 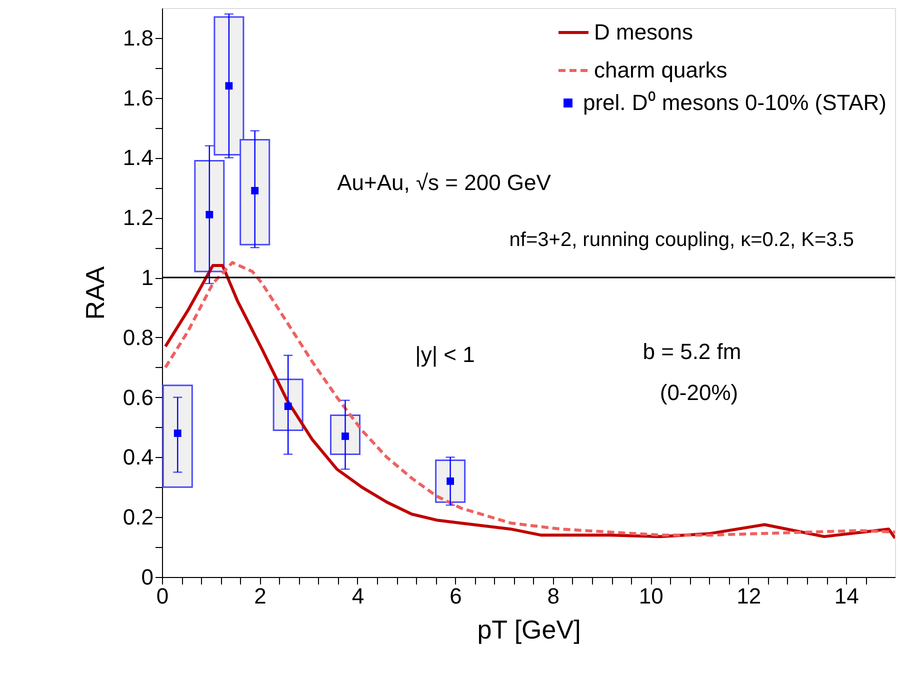 What do you see at coordinates (846, 596) in the screenshot?
I see `x-tick-label: 14` at bounding box center [846, 596].